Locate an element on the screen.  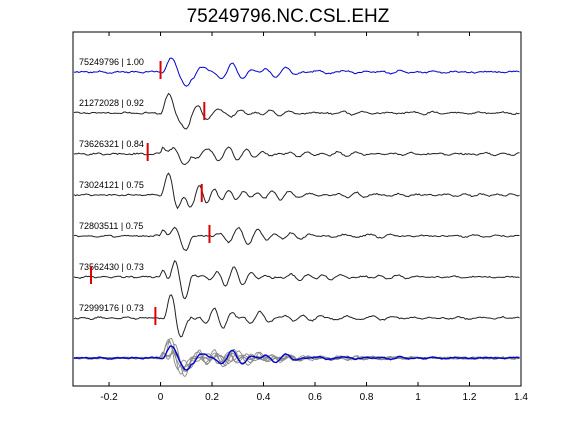
stacked-overlay-group is located at coordinates (296, 357).